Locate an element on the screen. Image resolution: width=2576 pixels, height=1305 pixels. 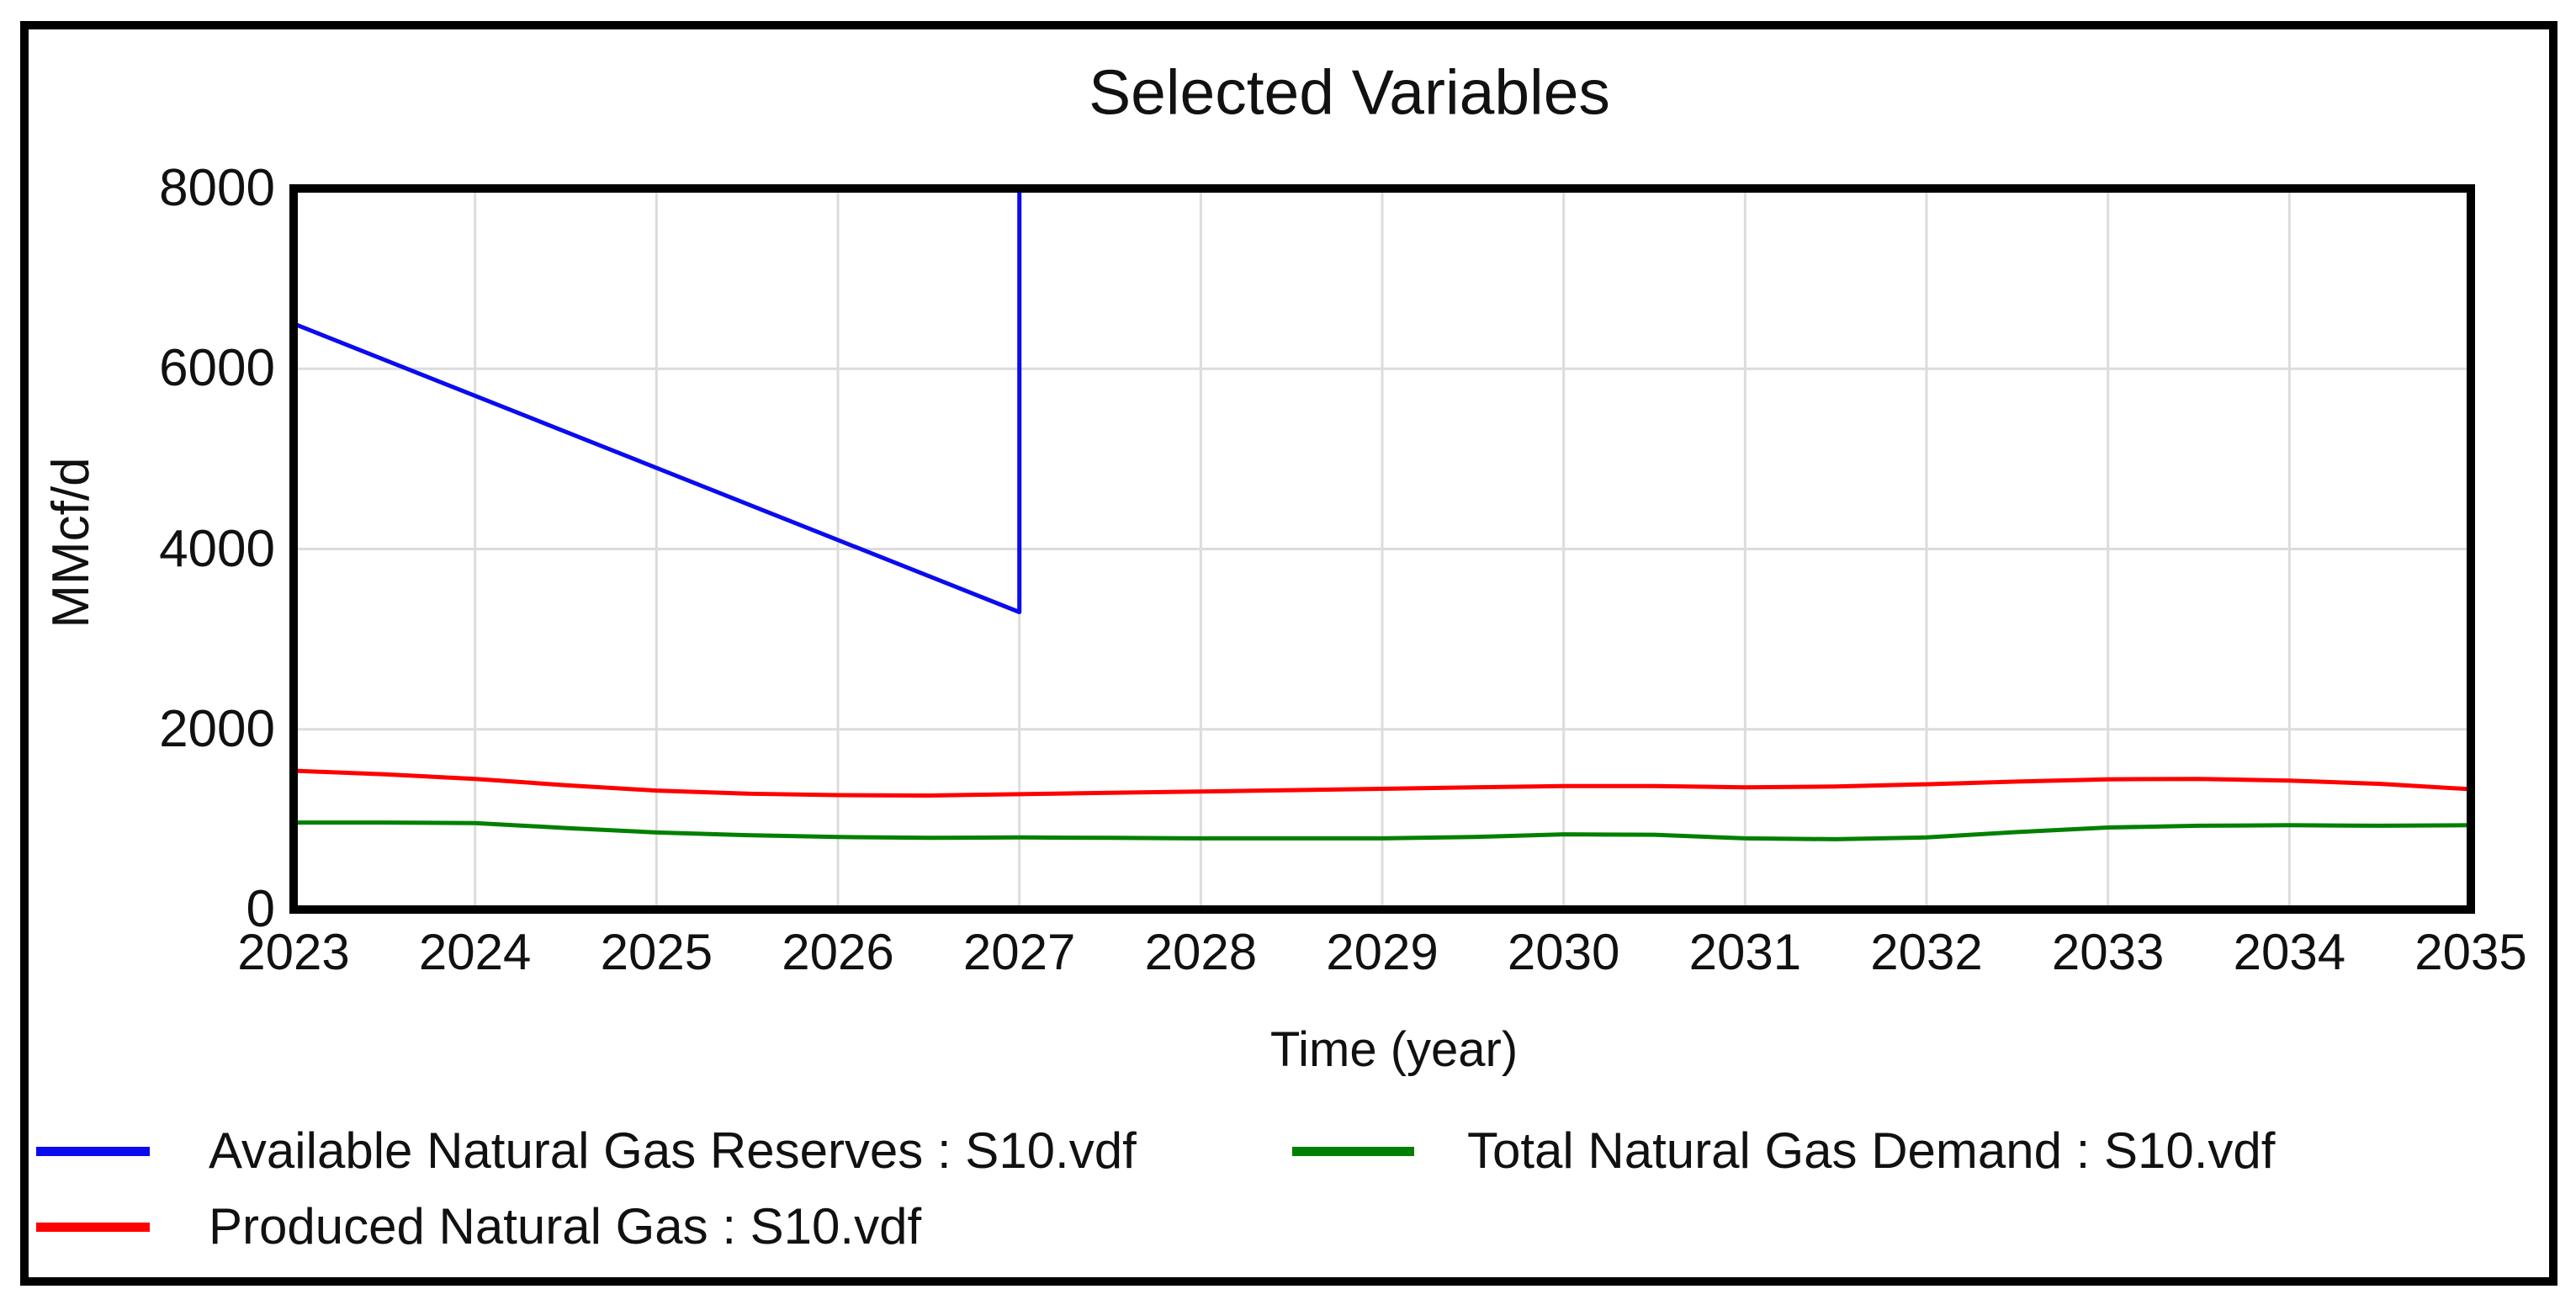
x-axis-tick-label: 2032 is located at coordinates (1927, 952).